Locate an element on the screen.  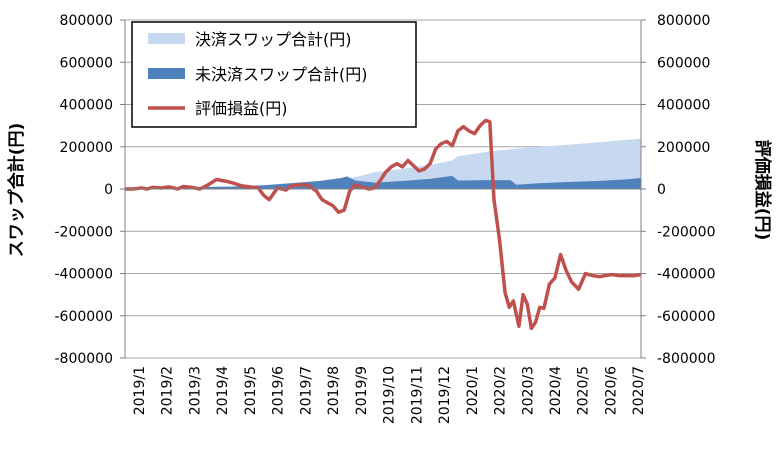
x-tick-label: 2019/6 is located at coordinates (279, 390).